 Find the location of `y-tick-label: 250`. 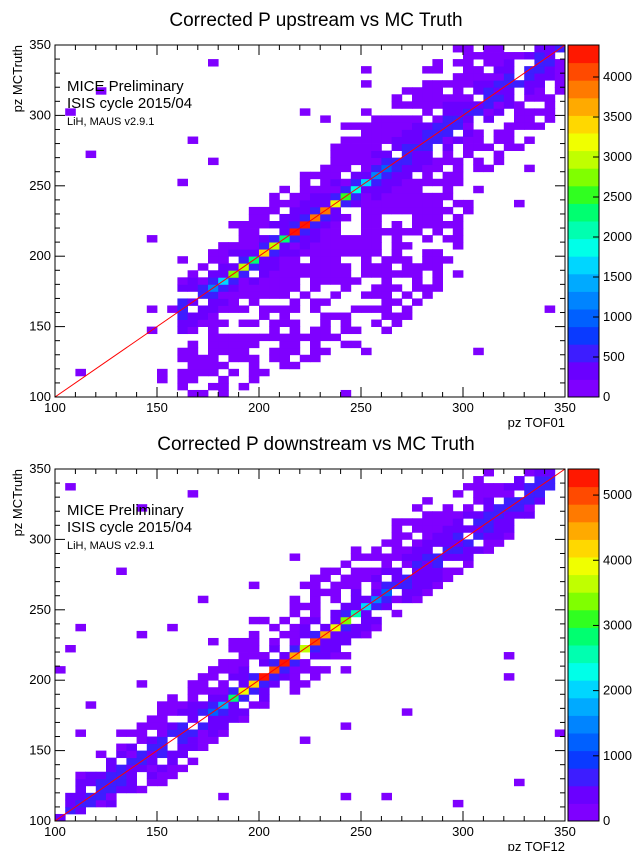

y-tick-label: 250 is located at coordinates (40, 185).